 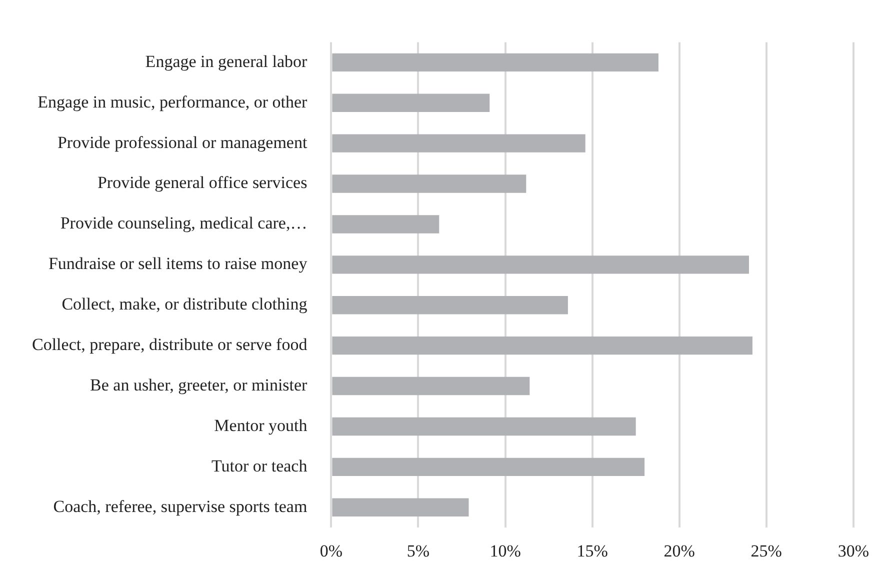 I want to click on x-tick-label: 15%, so click(x=592, y=550).